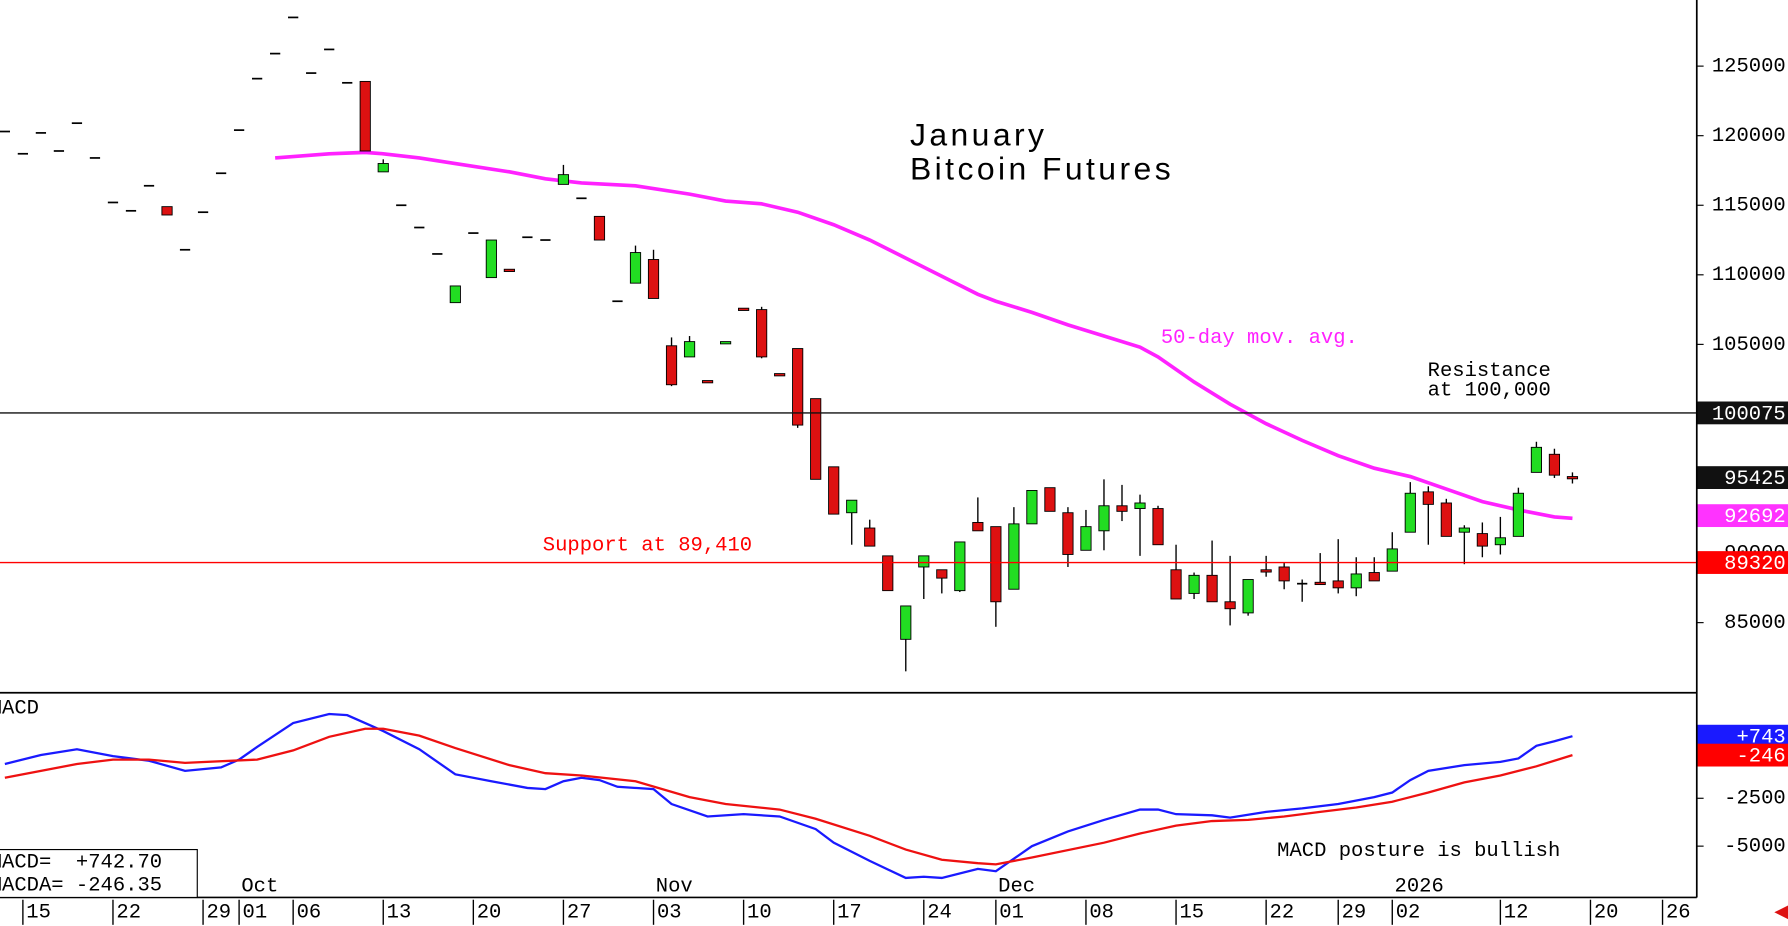  What do you see at coordinates (1489, 390) in the screenshot?
I see `annotation: at 100,000` at bounding box center [1489, 390].